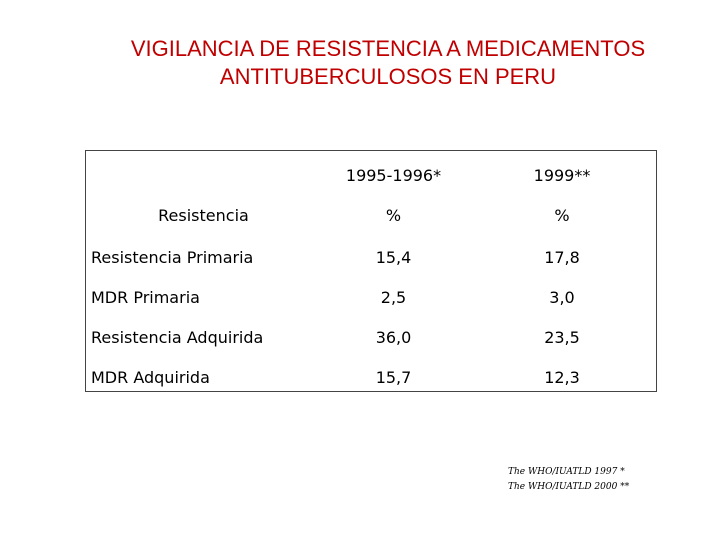  What do you see at coordinates (562, 257) in the screenshot?
I see `value-cell: 17,8` at bounding box center [562, 257].